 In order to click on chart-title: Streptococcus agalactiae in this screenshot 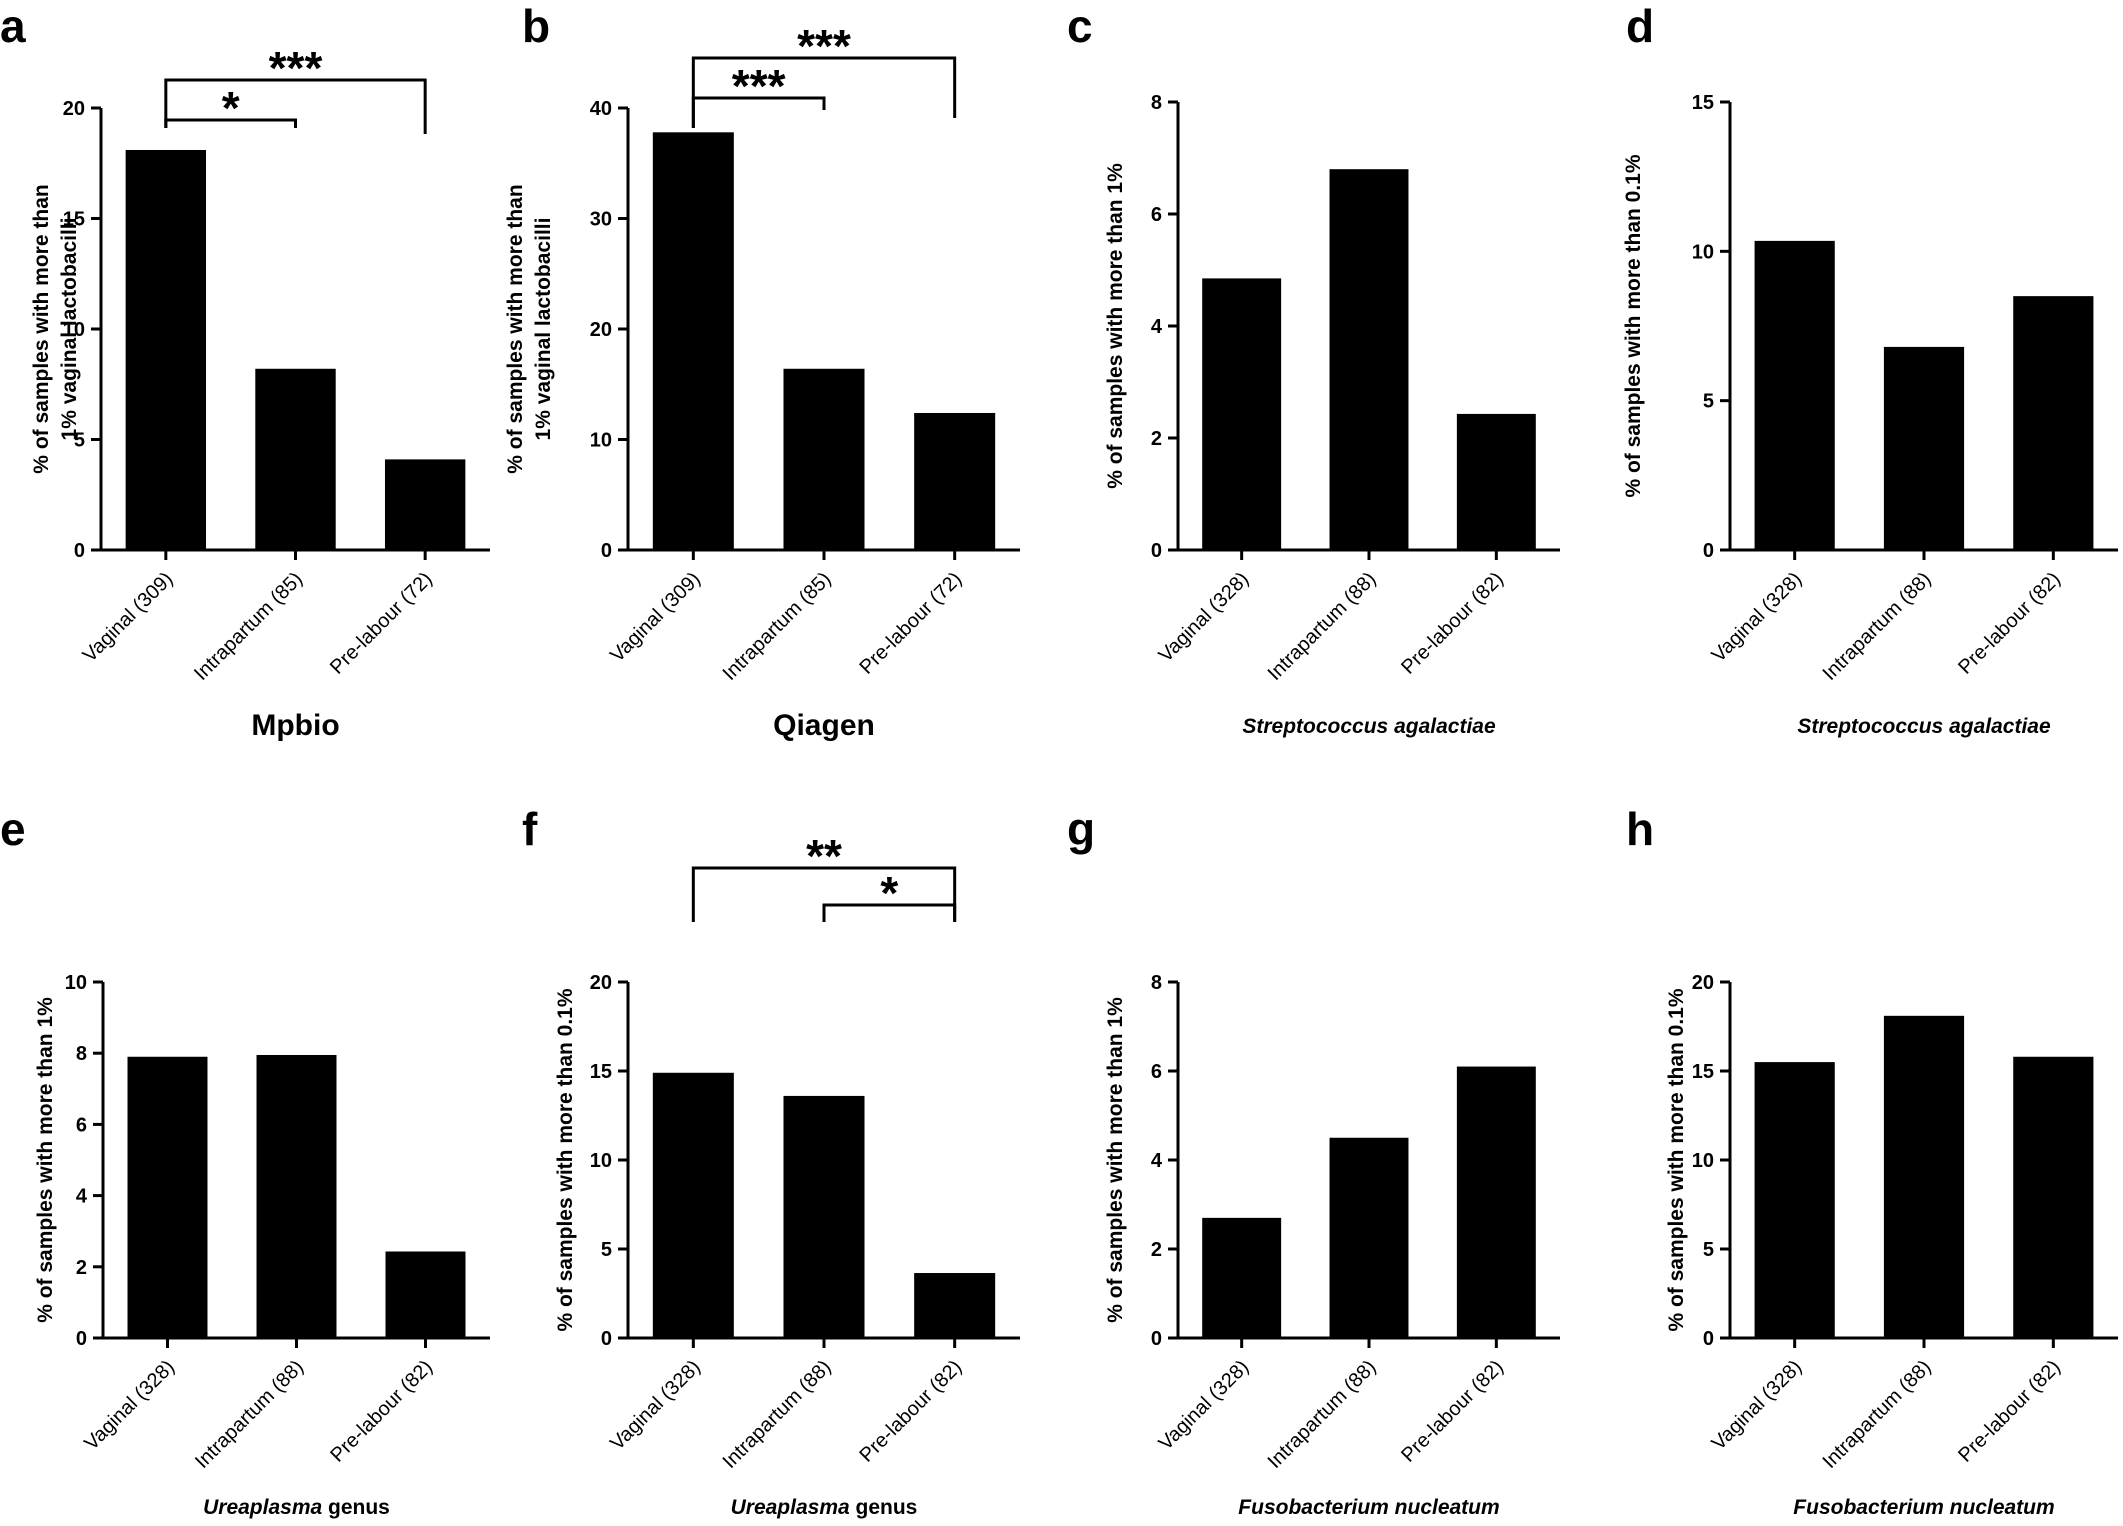, I will do `click(1924, 726)`.